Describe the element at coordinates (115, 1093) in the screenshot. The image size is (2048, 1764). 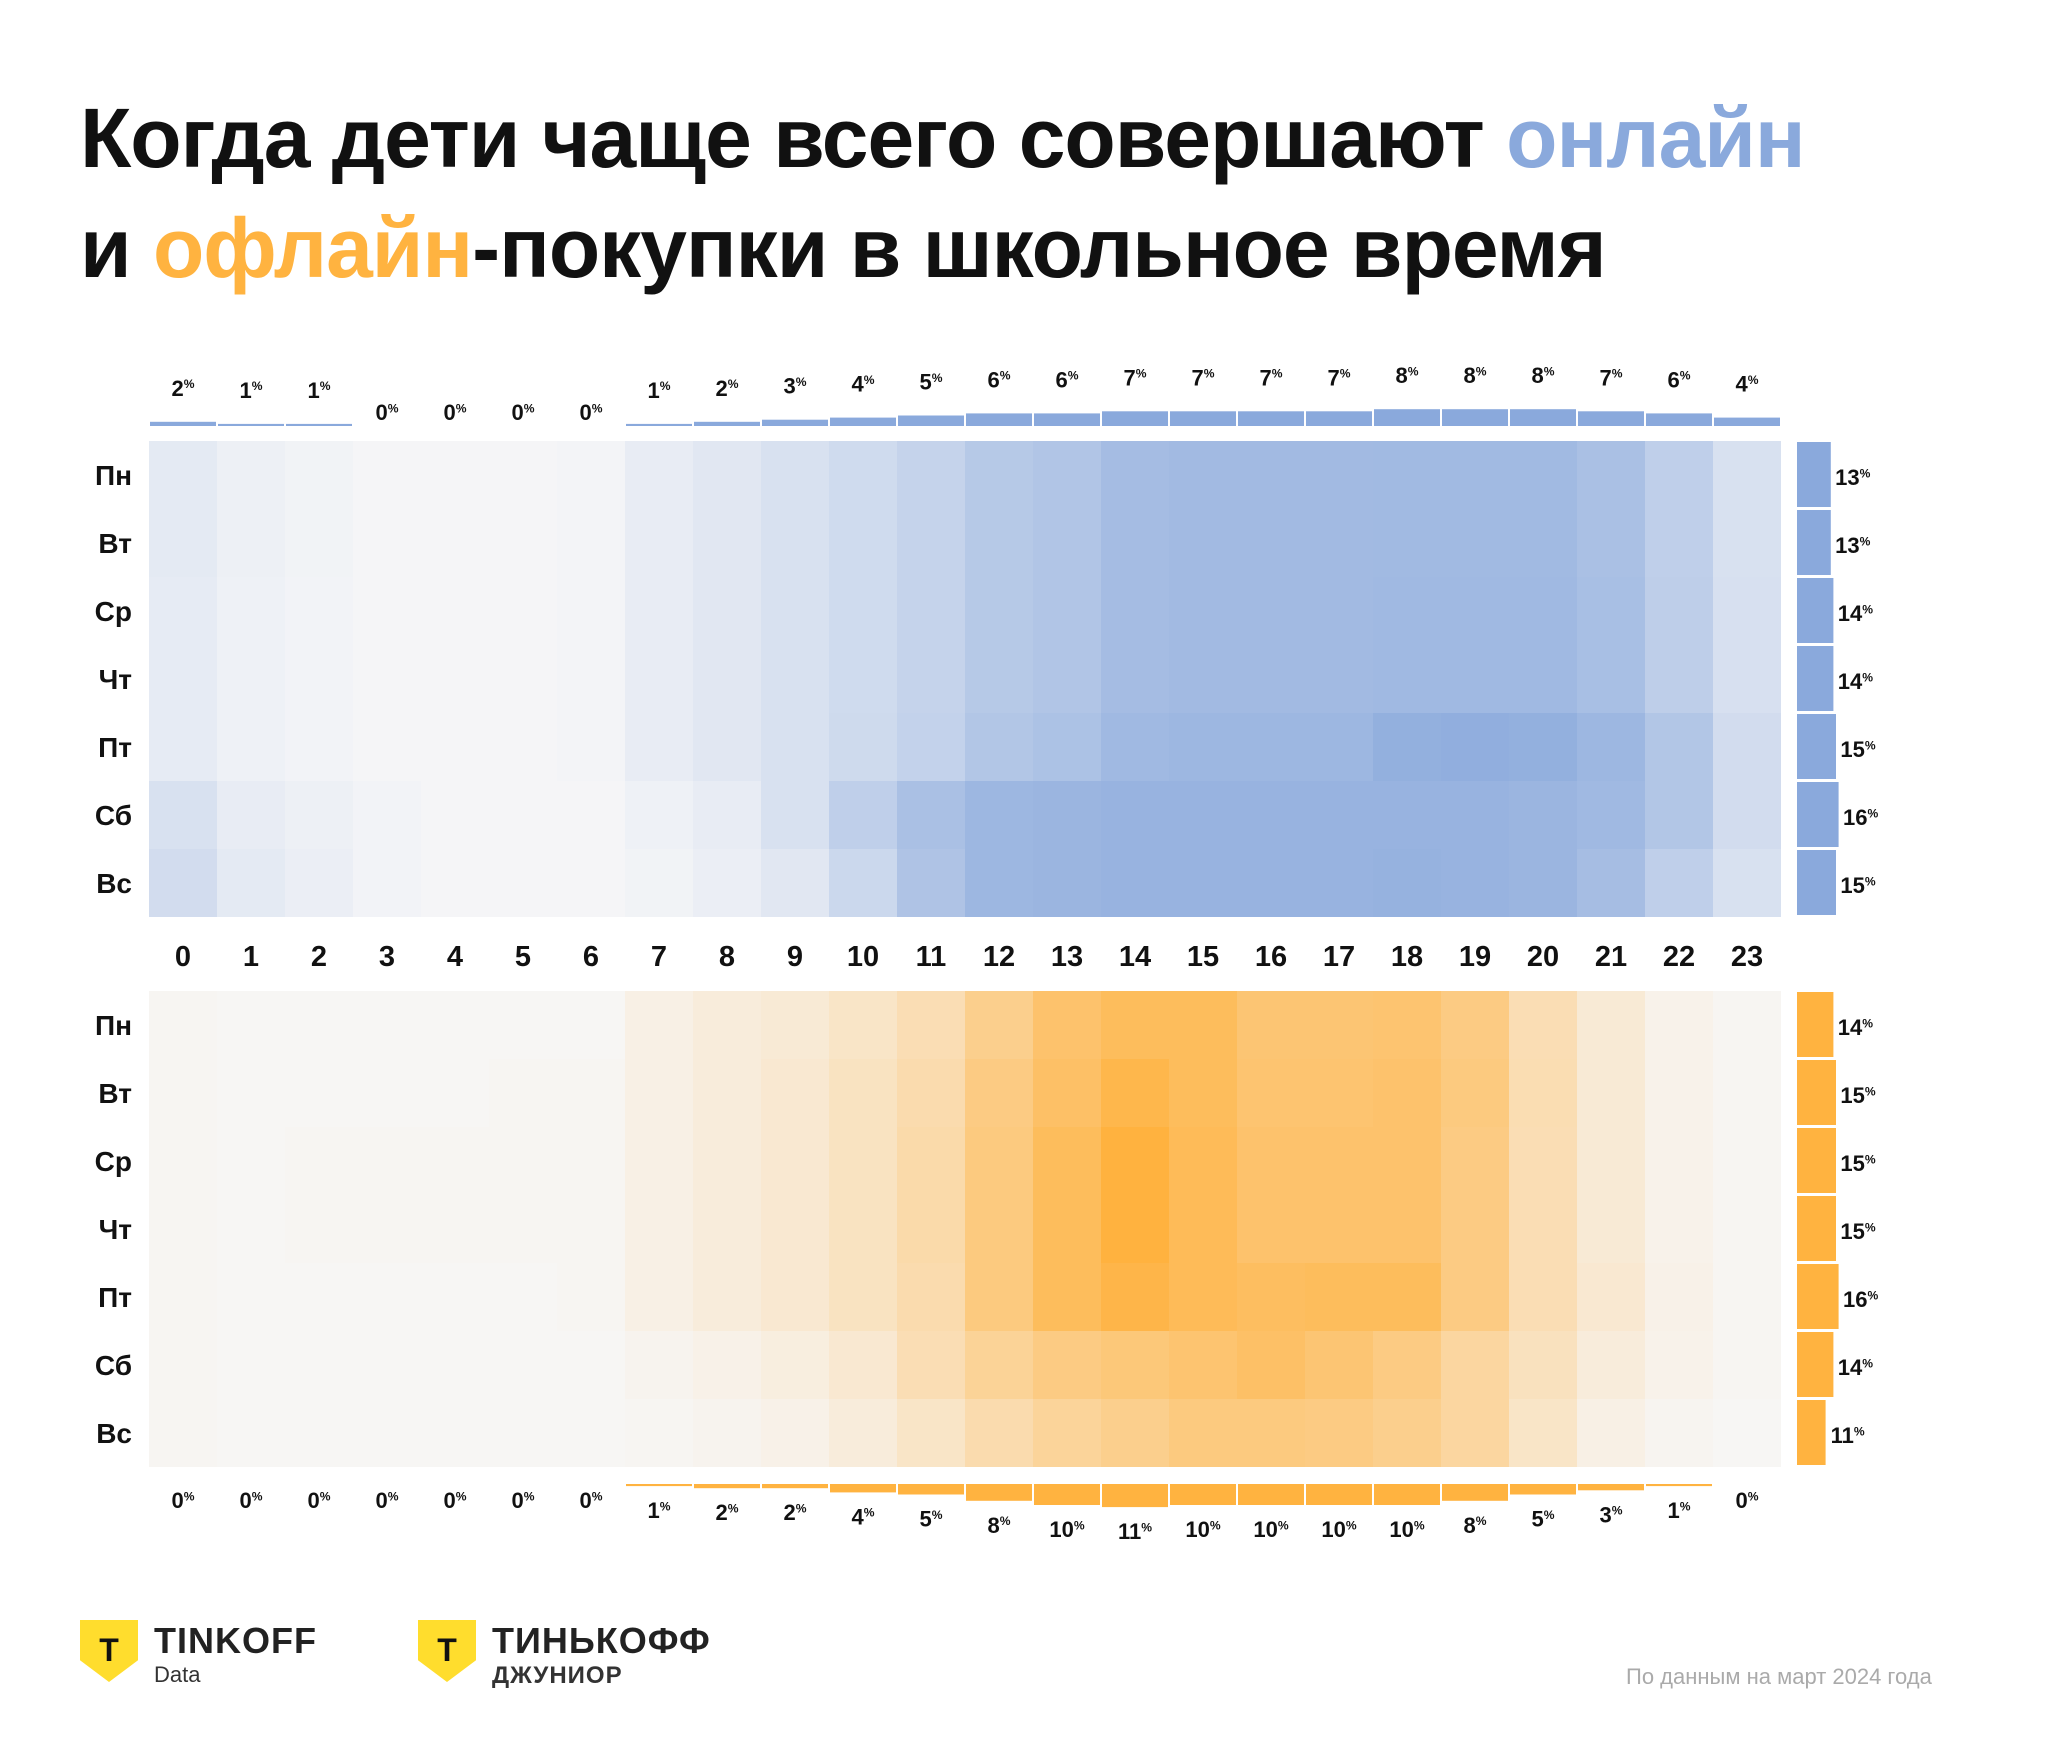
I see `day-label: Вт` at that location.